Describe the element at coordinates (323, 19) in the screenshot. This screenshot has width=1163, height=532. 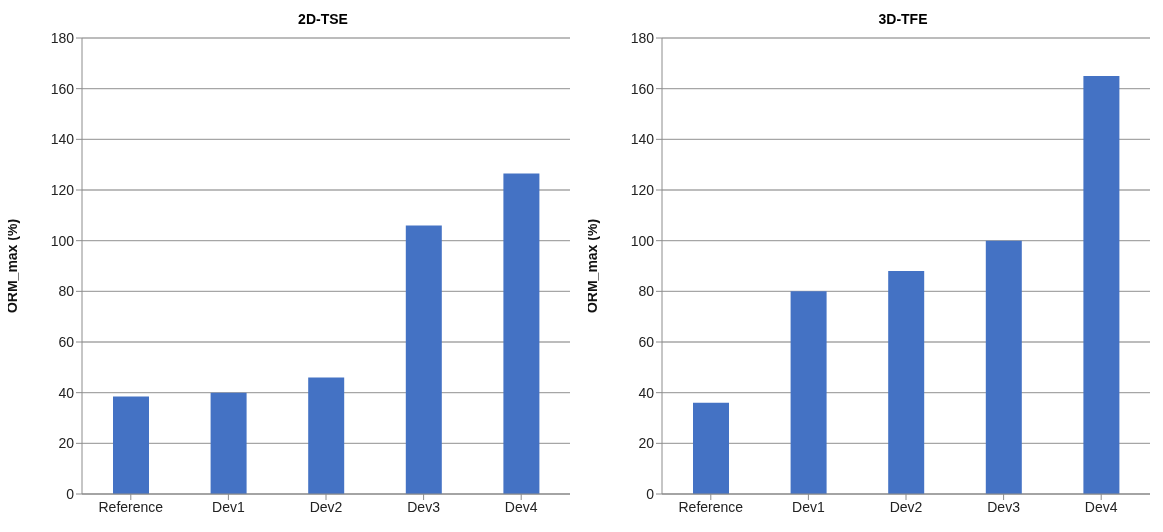
I see `chart-title: 2D-TSE` at that location.